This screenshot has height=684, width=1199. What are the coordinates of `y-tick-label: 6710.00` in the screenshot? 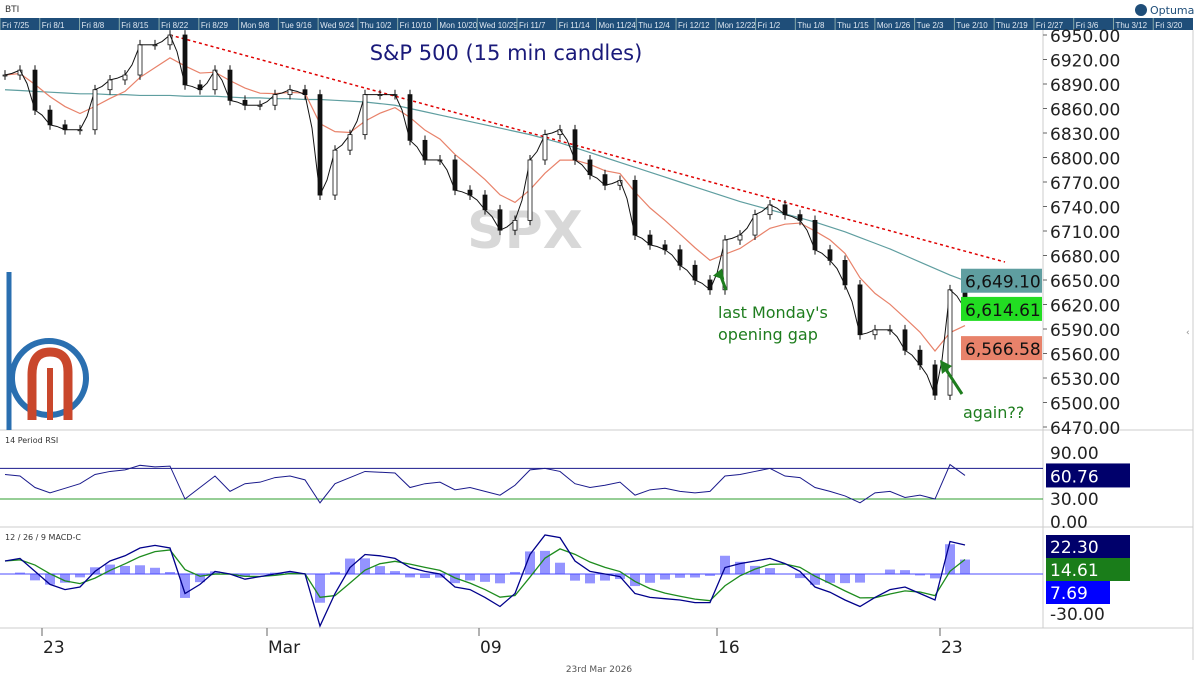 It's located at (1085, 233).